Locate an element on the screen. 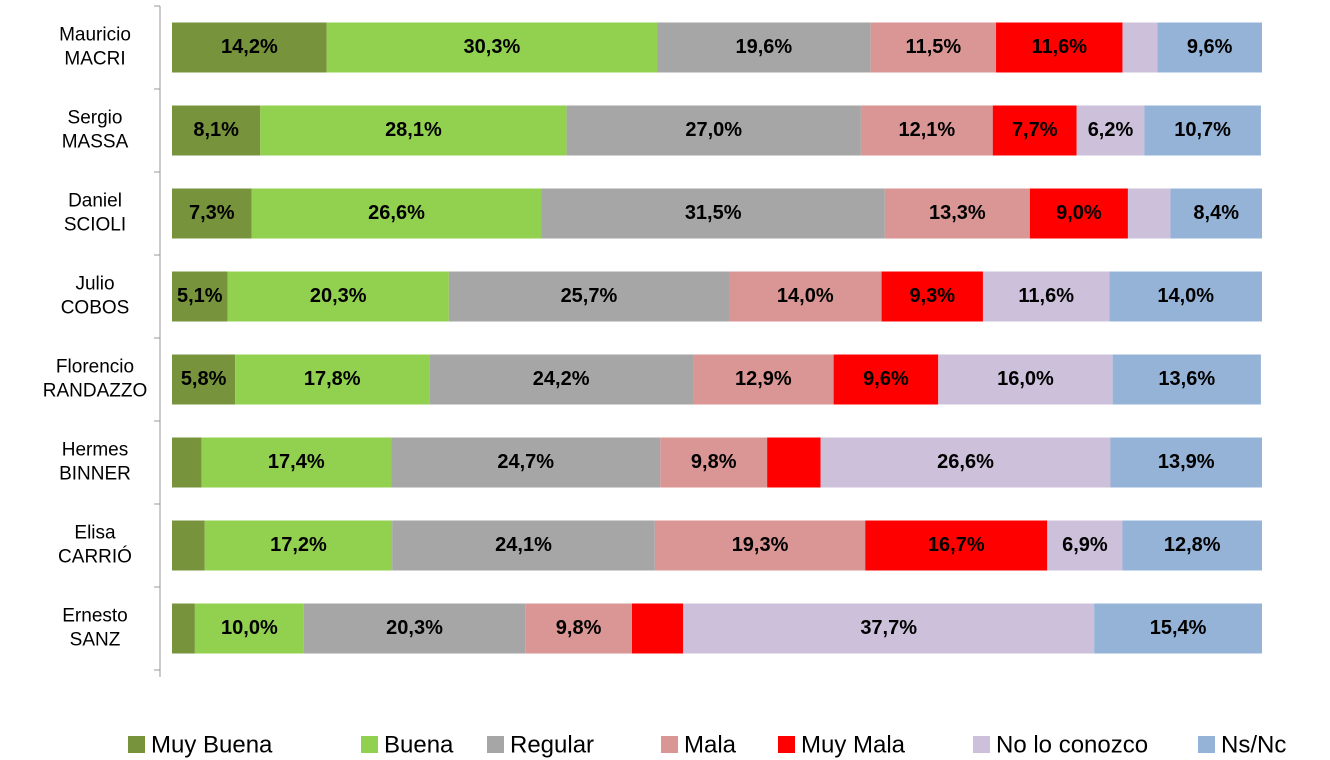  legend-label: Muy Mala is located at coordinates (853, 744).